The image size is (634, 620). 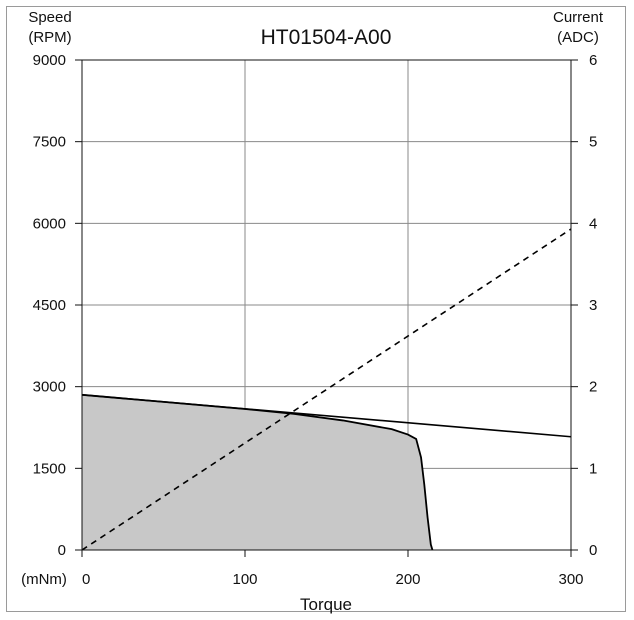 What do you see at coordinates (593, 305) in the screenshot?
I see `right-tick-label-3: 3` at bounding box center [593, 305].